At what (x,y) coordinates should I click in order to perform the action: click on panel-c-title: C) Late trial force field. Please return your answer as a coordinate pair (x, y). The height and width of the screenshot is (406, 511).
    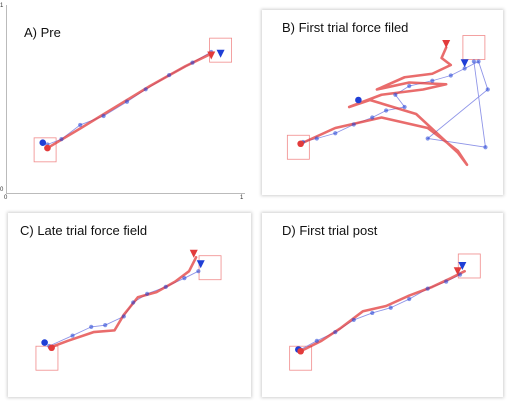
    Looking at the image, I should click on (84, 230).